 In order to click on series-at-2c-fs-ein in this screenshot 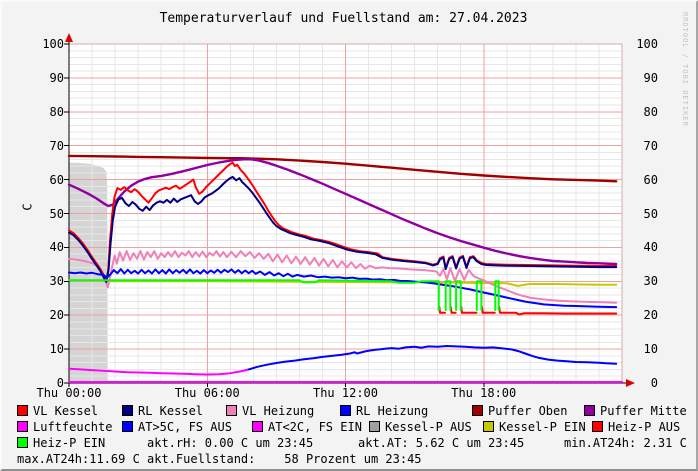, I will do `click(159, 371)`.